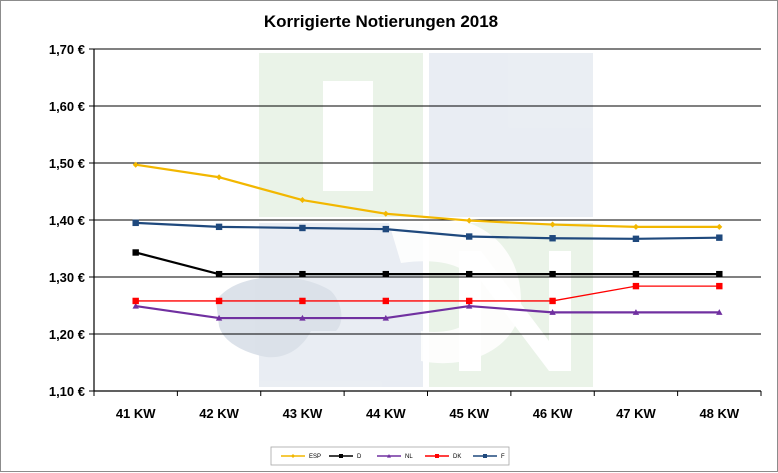  Describe the element at coordinates (67, 163) in the screenshot. I see `y-tick-label: 1,50 €` at that location.